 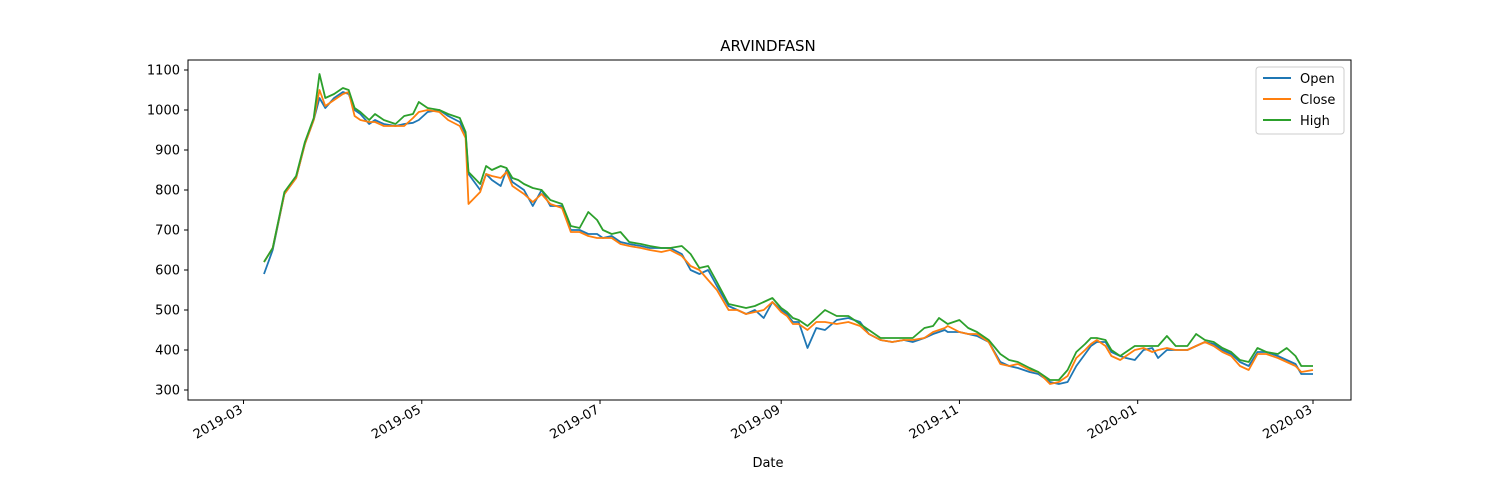 I want to click on legend-box, so click(x=1300, y=100).